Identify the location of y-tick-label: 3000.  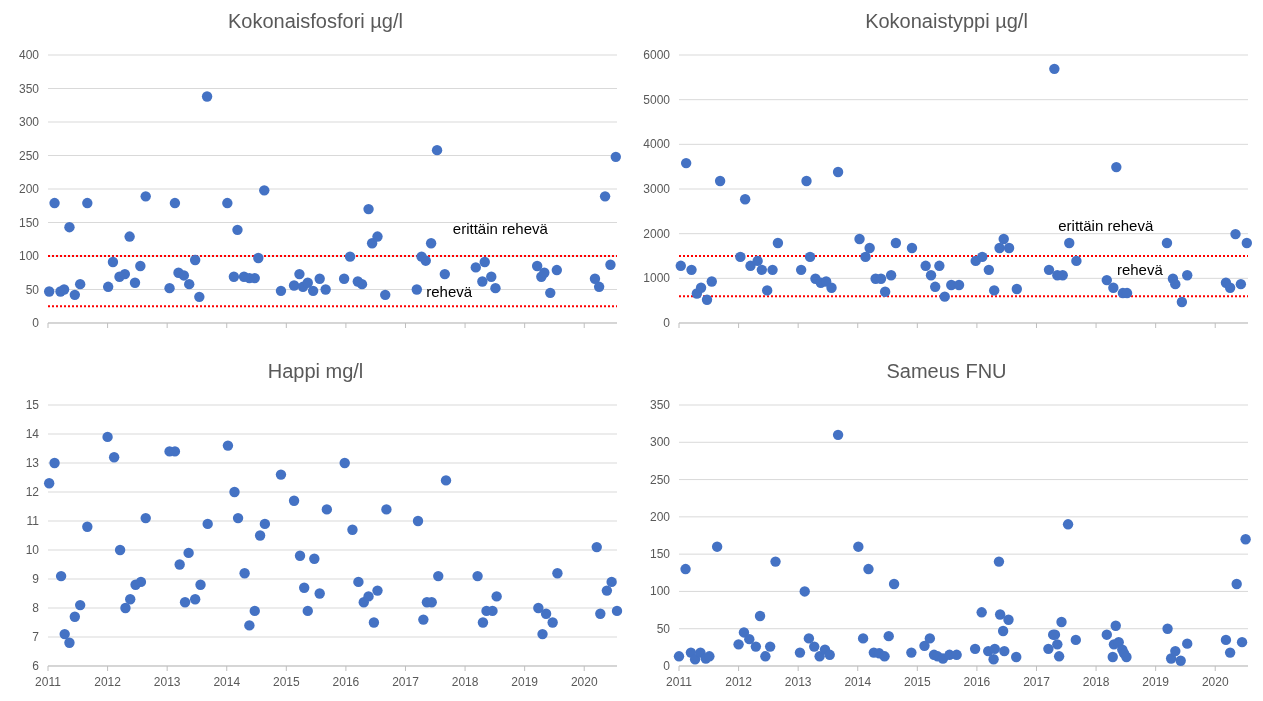
(657, 189).